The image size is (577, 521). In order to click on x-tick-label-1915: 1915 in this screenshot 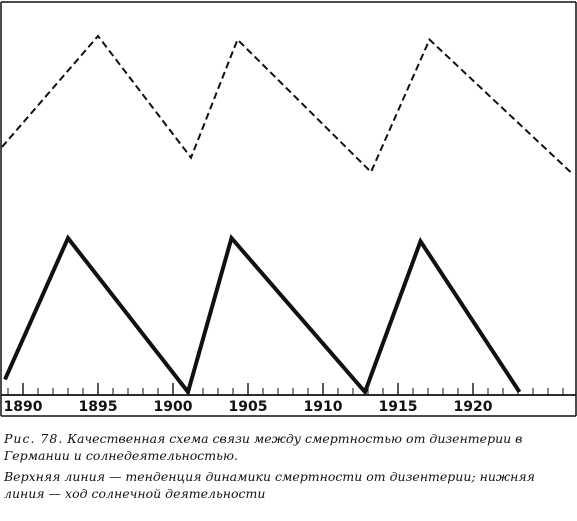, I will do `click(398, 407)`.